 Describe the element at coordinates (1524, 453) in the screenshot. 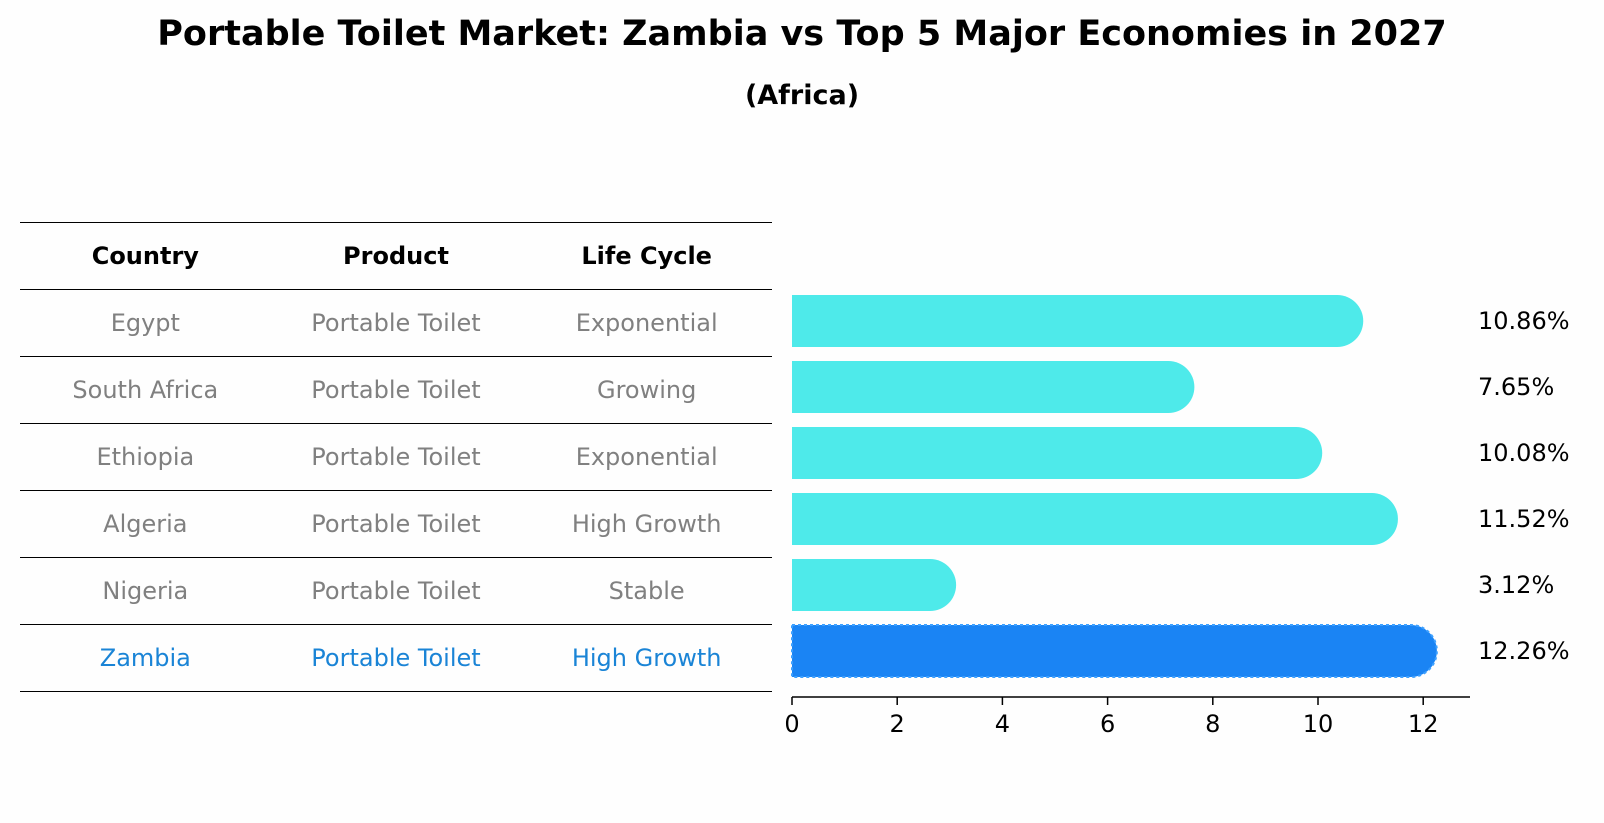

I see `value-label: 10.08%` at that location.